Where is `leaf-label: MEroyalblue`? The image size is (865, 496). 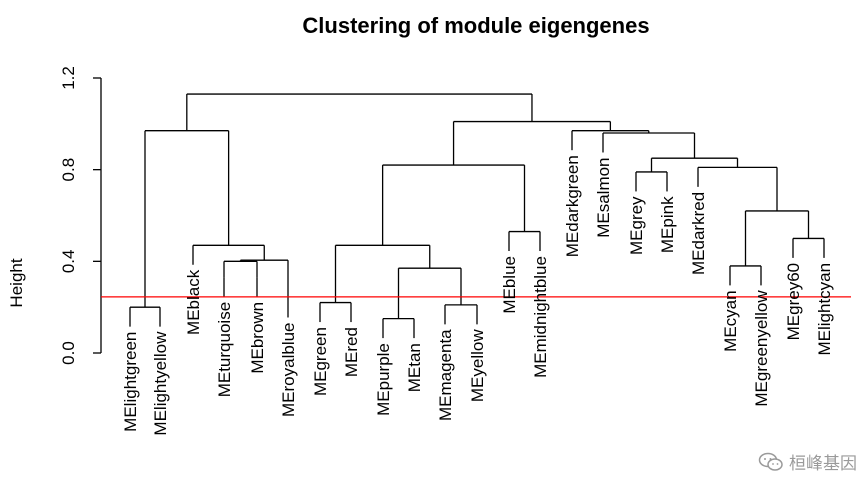 leaf-label: MEroyalblue is located at coordinates (288, 369).